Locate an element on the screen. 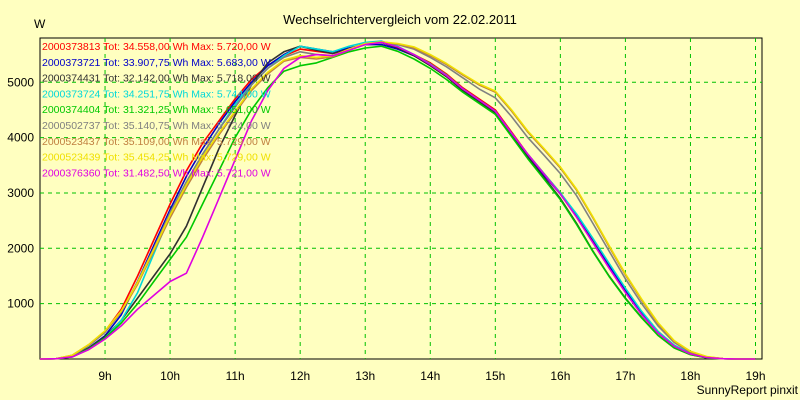 This screenshot has height=400, width=800. y-tick-label: 3000 is located at coordinates (20, 193).